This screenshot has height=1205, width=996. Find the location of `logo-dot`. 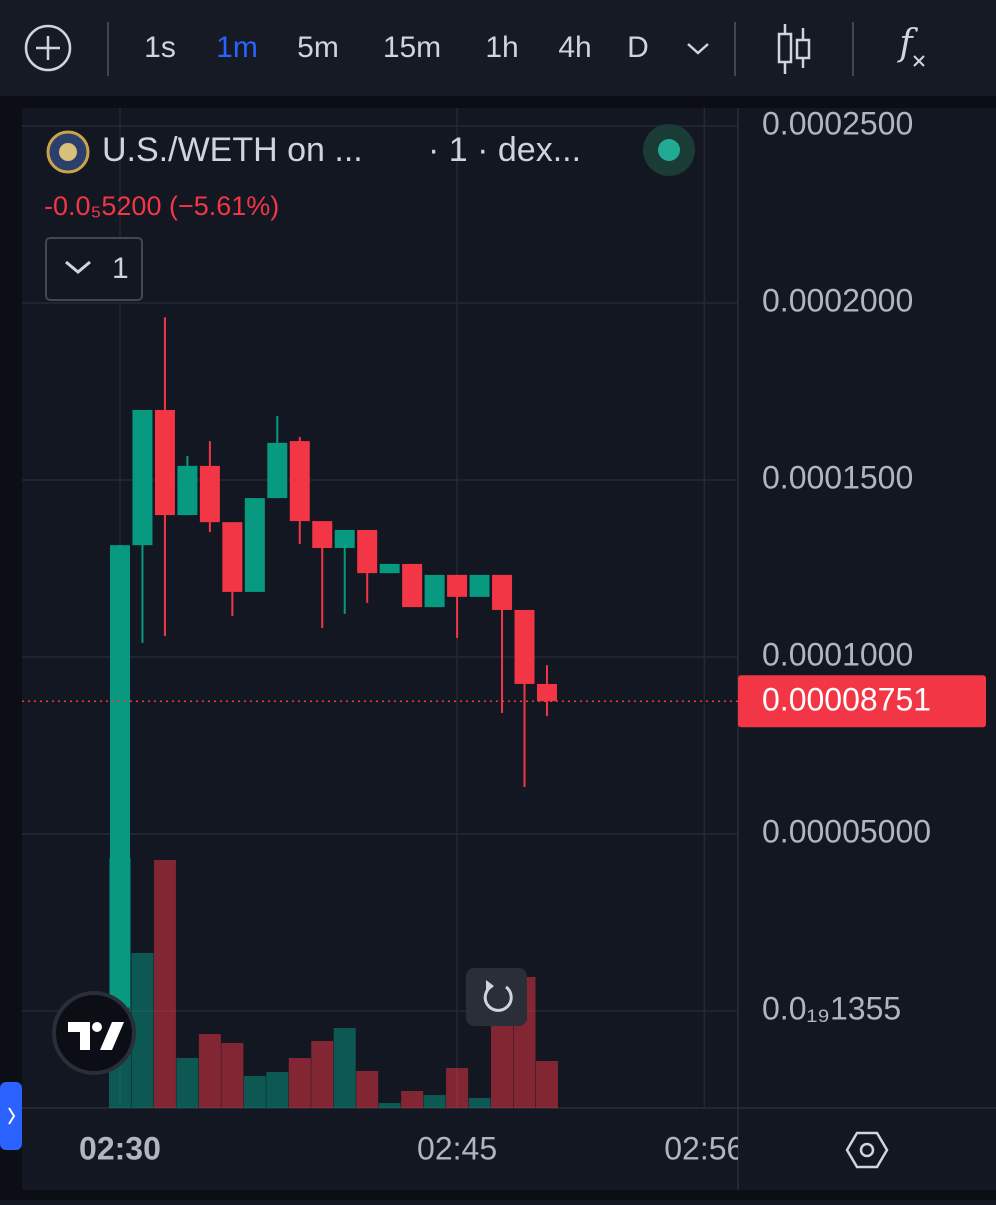

logo-dot is located at coordinates (97, 1027).